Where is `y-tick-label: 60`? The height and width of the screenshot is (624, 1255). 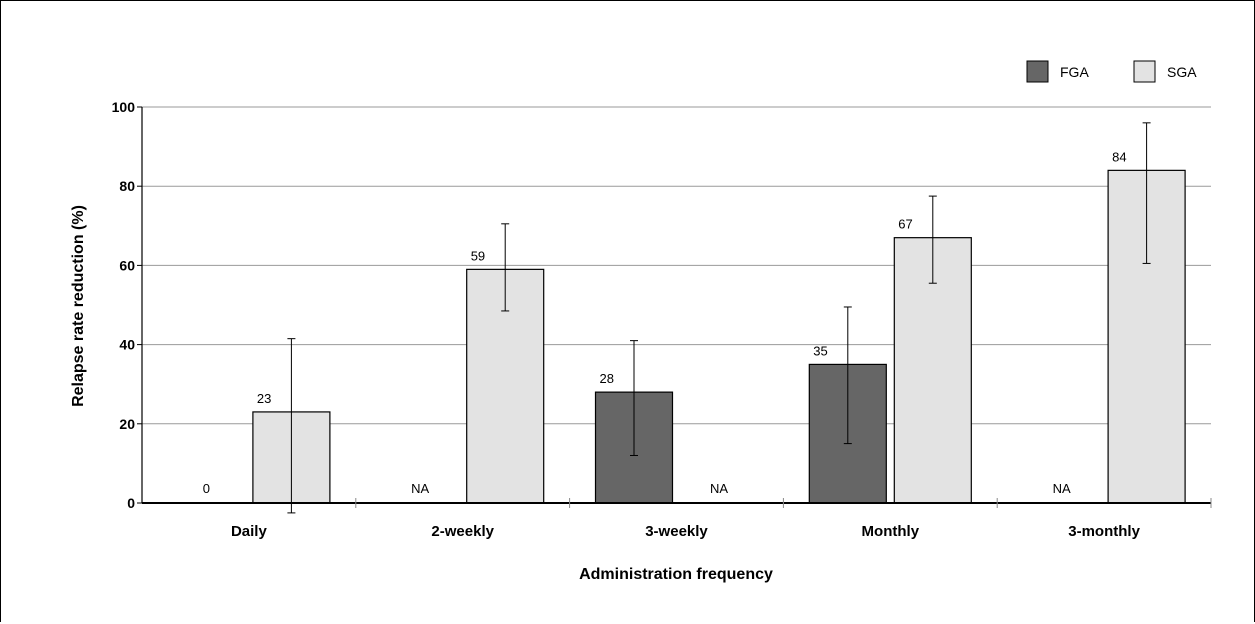
y-tick-label: 60 is located at coordinates (127, 265).